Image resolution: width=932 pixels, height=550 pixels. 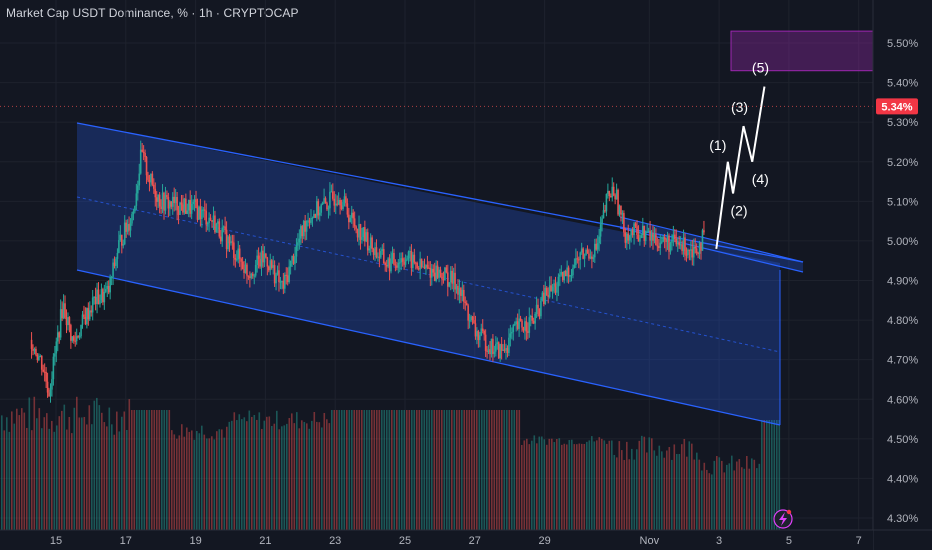 What do you see at coordinates (783, 519) in the screenshot?
I see `lightning-icon` at bounding box center [783, 519].